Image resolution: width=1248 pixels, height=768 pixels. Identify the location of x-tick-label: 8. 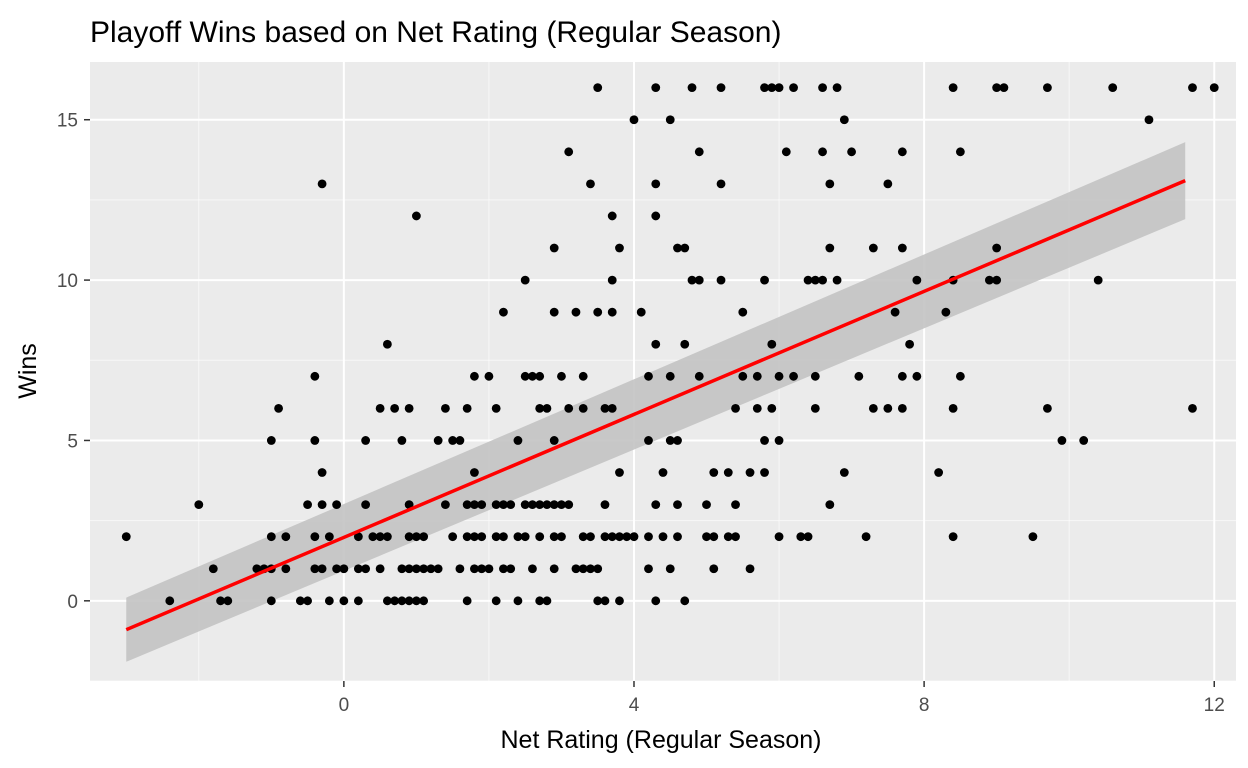
(924, 705).